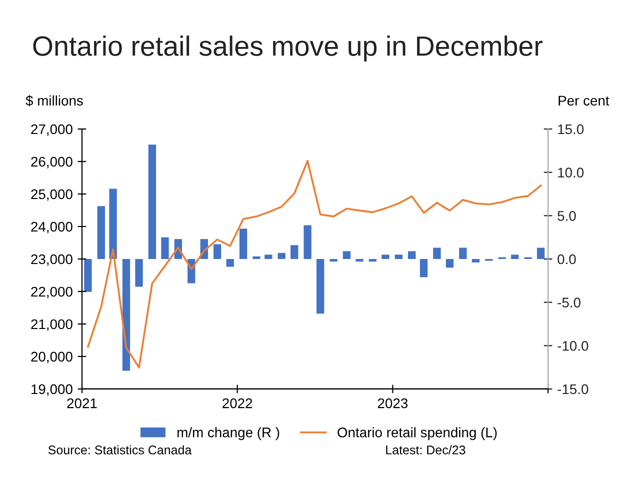 The image size is (638, 485). What do you see at coordinates (54, 100) in the screenshot?
I see `y-axis-title: $ millions` at bounding box center [54, 100].